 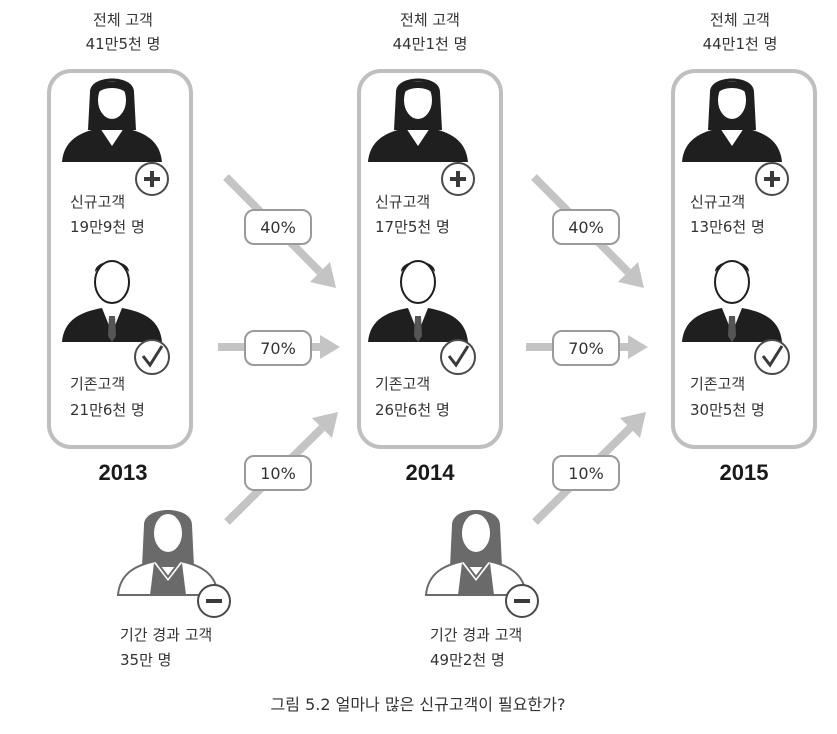 I want to click on lapsed-label-1: 기간 경과 고객, so click(x=166, y=635).